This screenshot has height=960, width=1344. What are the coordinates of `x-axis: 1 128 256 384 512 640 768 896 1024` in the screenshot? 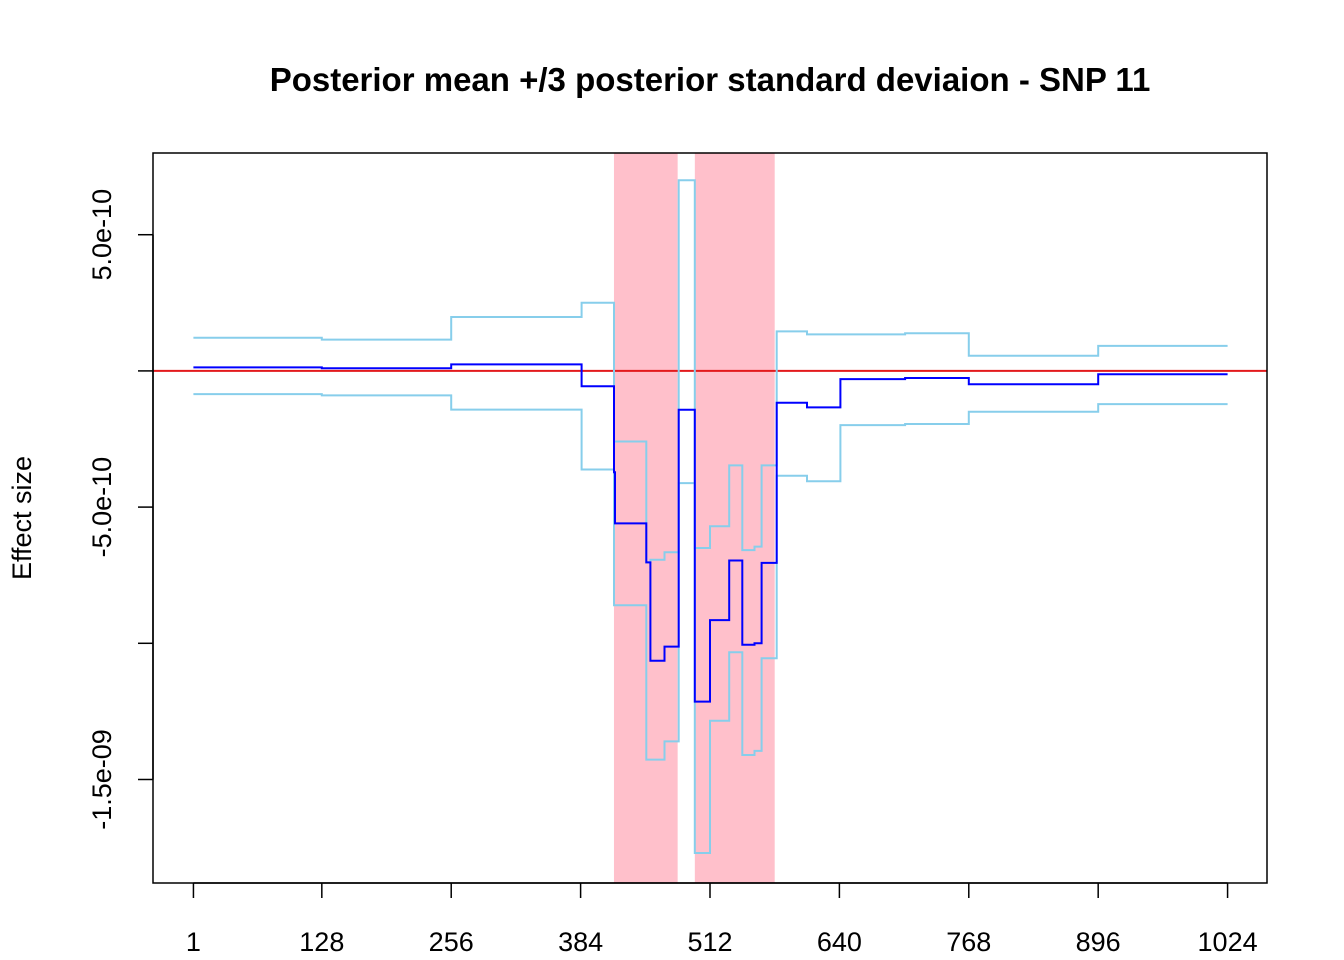 It's located at (722, 919).